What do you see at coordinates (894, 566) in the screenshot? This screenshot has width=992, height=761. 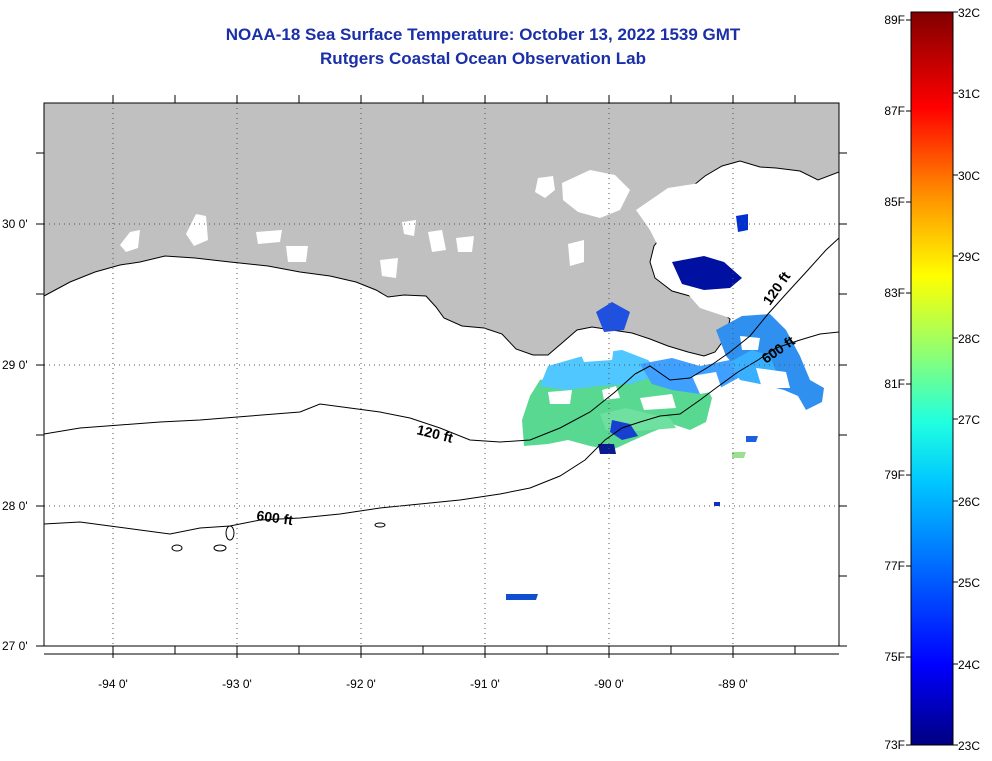 I see `colorbar-f-label: 77F` at bounding box center [894, 566].